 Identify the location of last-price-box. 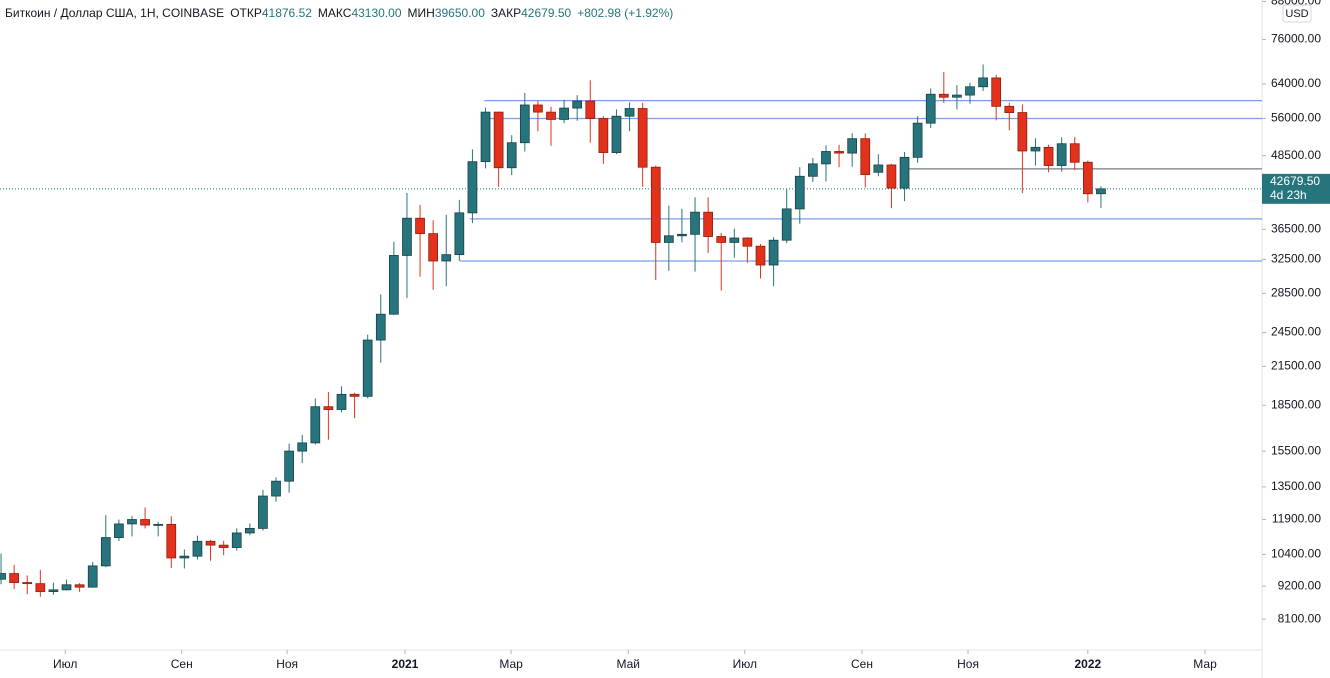
(1296, 188).